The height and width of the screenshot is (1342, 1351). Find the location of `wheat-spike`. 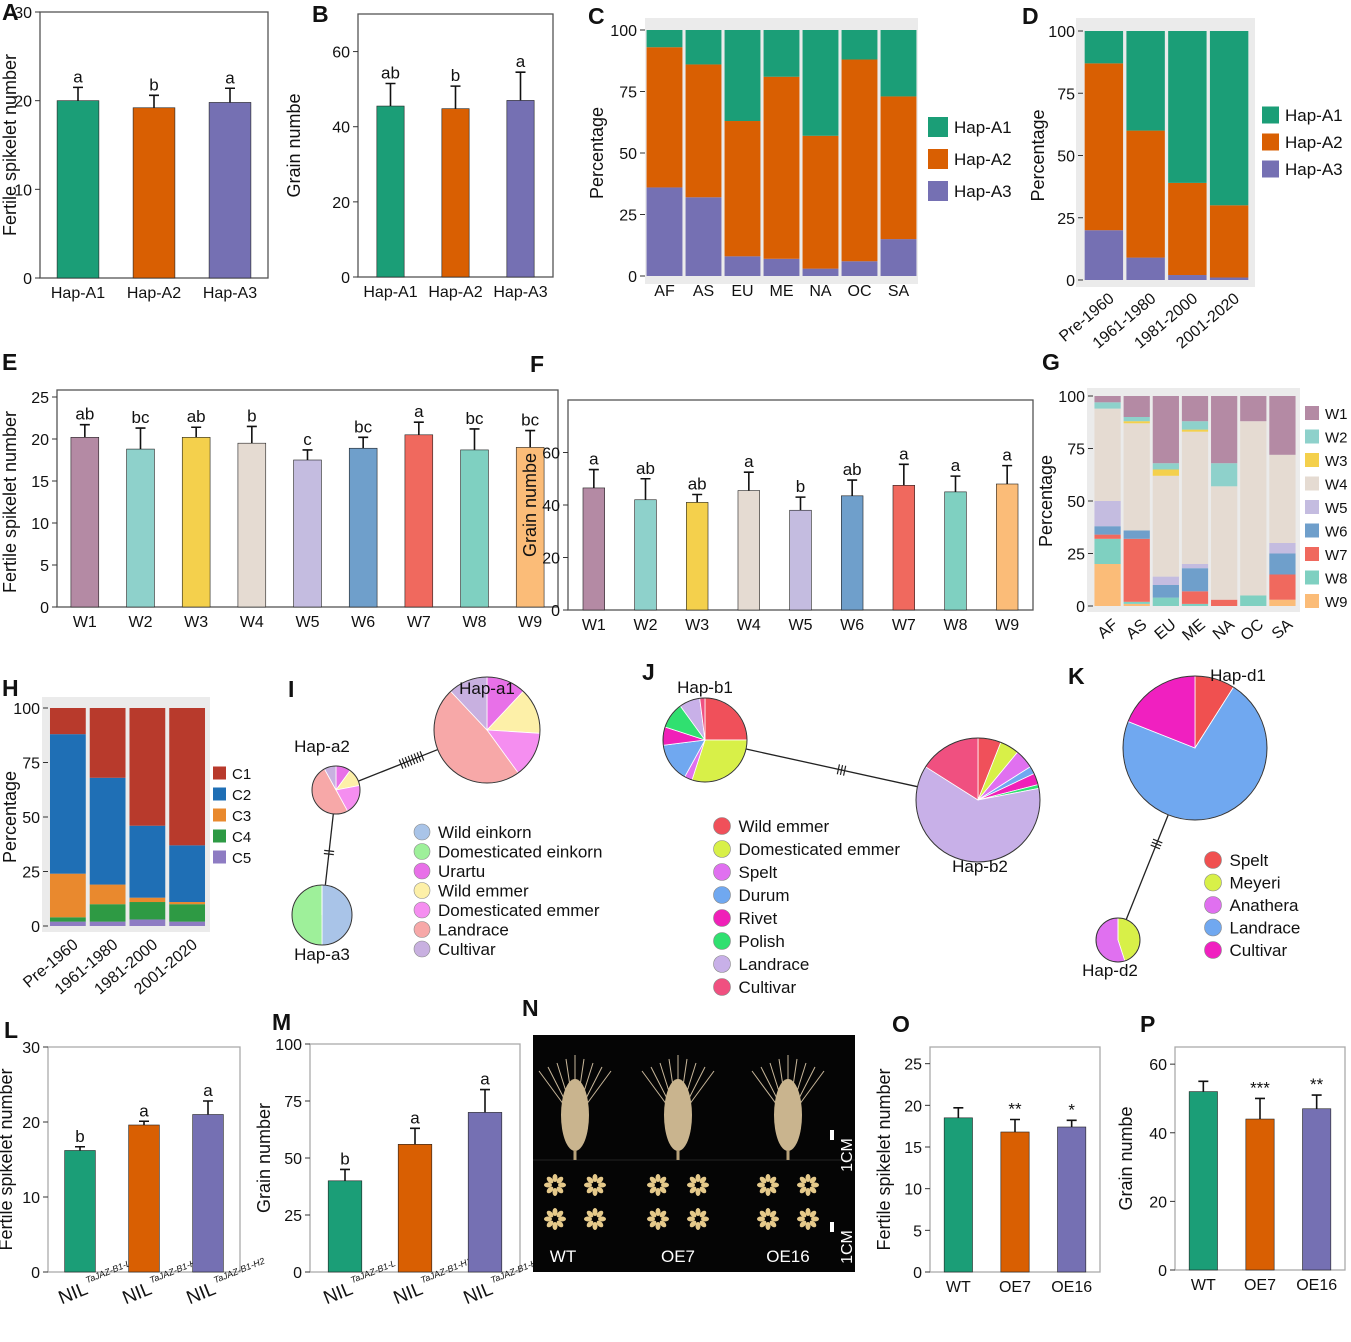

wheat-spike is located at coordinates (788, 1115).